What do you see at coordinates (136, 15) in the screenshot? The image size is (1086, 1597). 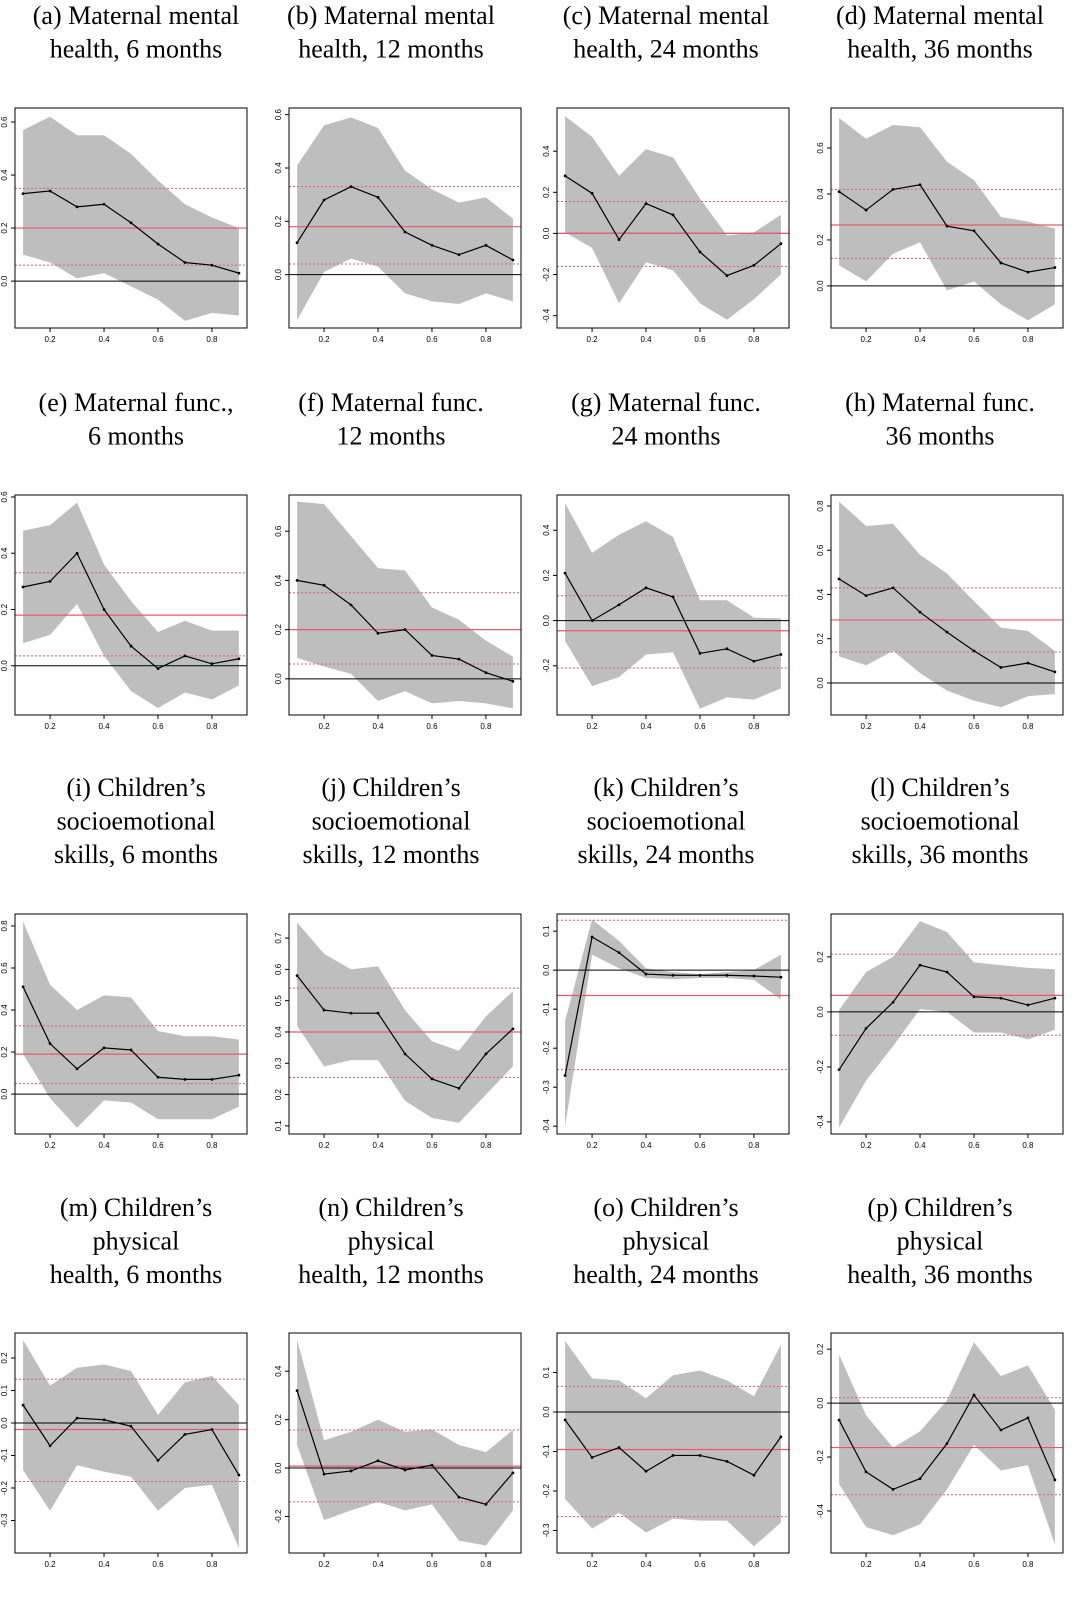 I see `panel-title: (a) Maternal mental` at bounding box center [136, 15].